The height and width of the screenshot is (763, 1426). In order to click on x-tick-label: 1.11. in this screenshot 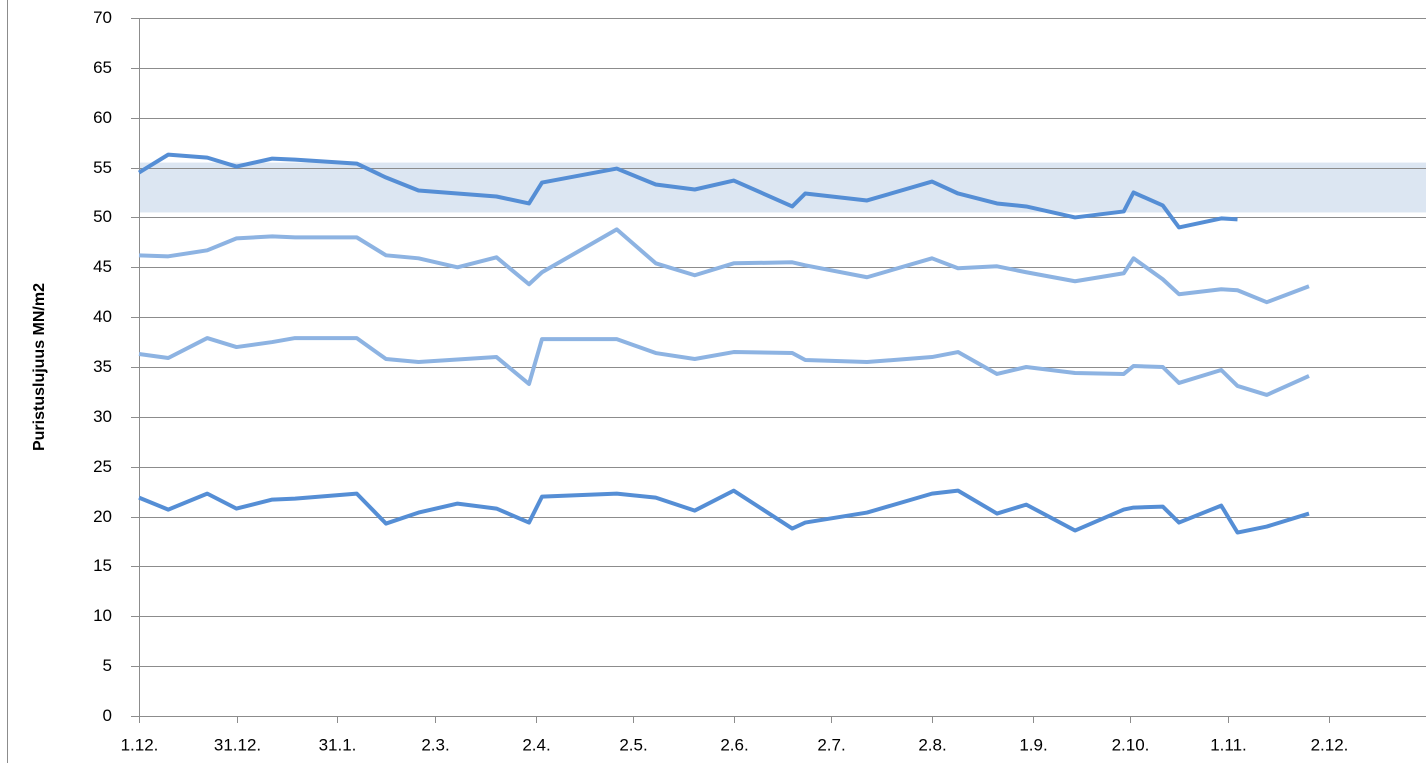, I will do `click(1228, 744)`.